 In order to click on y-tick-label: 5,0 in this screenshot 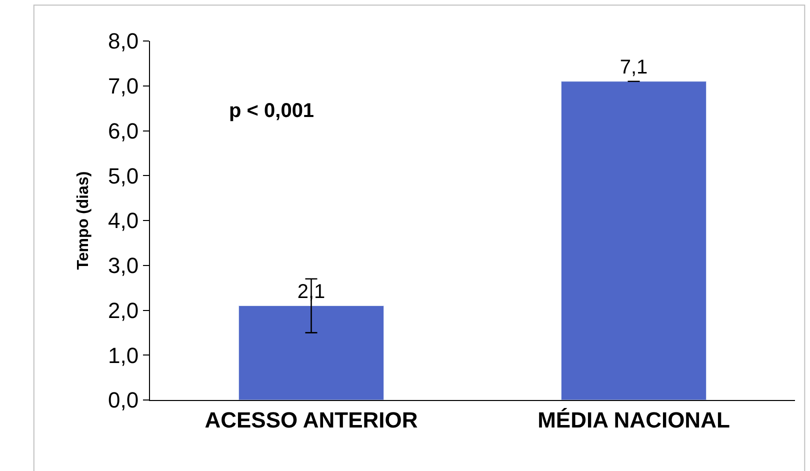, I will do `click(123, 175)`.